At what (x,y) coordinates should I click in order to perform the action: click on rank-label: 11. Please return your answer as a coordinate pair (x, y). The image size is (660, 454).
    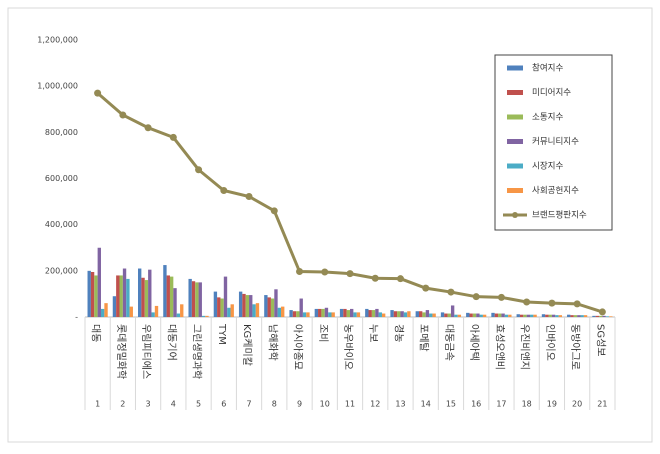
    Looking at the image, I should click on (350, 404).